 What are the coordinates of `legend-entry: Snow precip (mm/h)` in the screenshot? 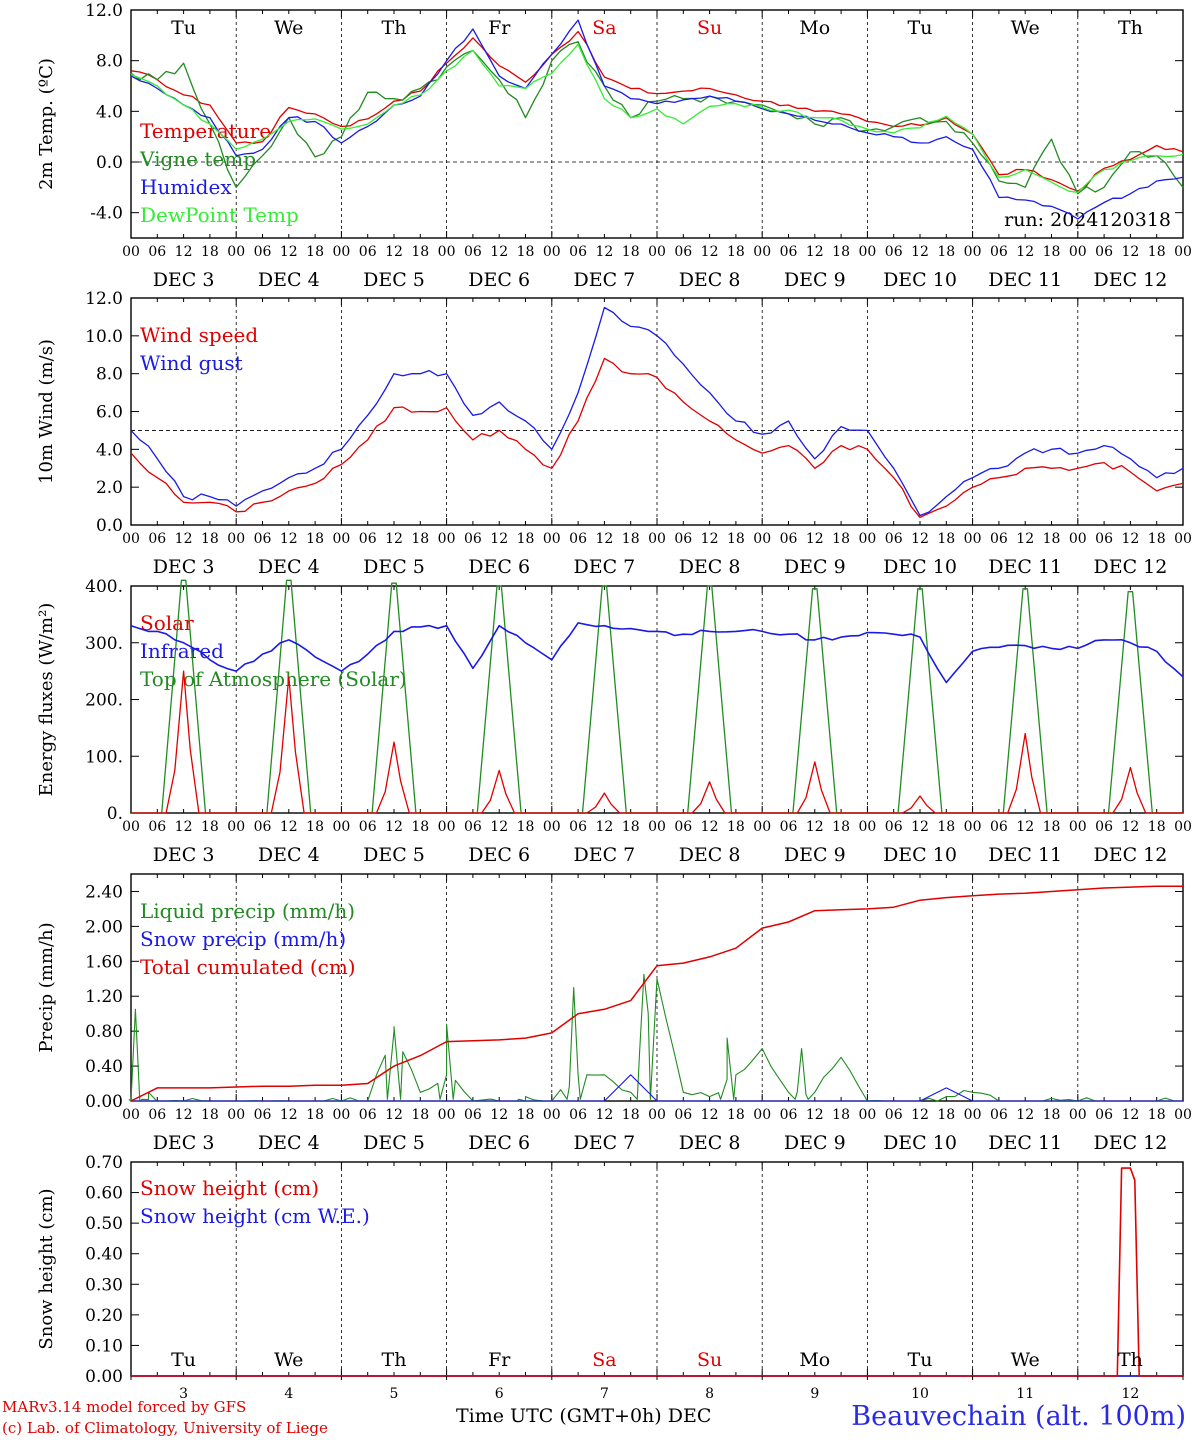 It's located at (243, 939).